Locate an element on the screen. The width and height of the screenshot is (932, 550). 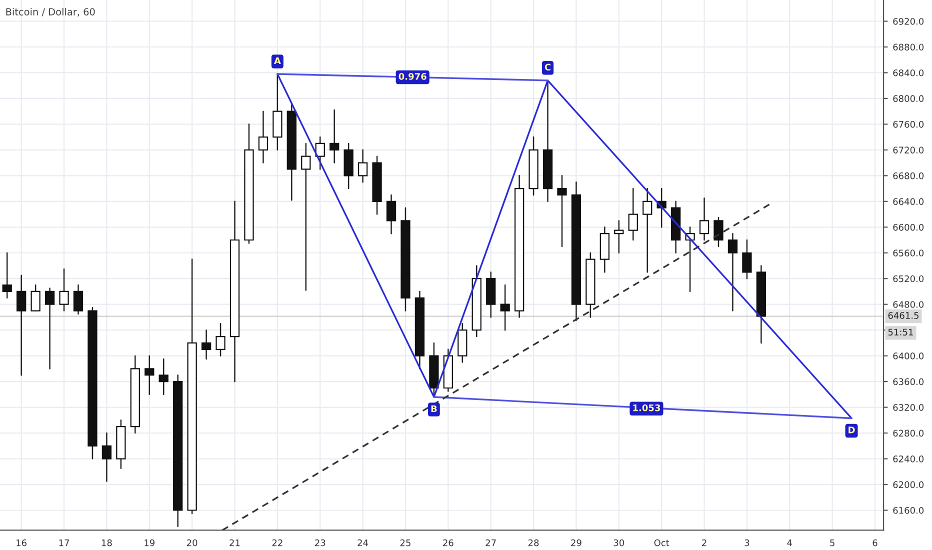
y-tick-label: 6200.0 is located at coordinates (908, 484).